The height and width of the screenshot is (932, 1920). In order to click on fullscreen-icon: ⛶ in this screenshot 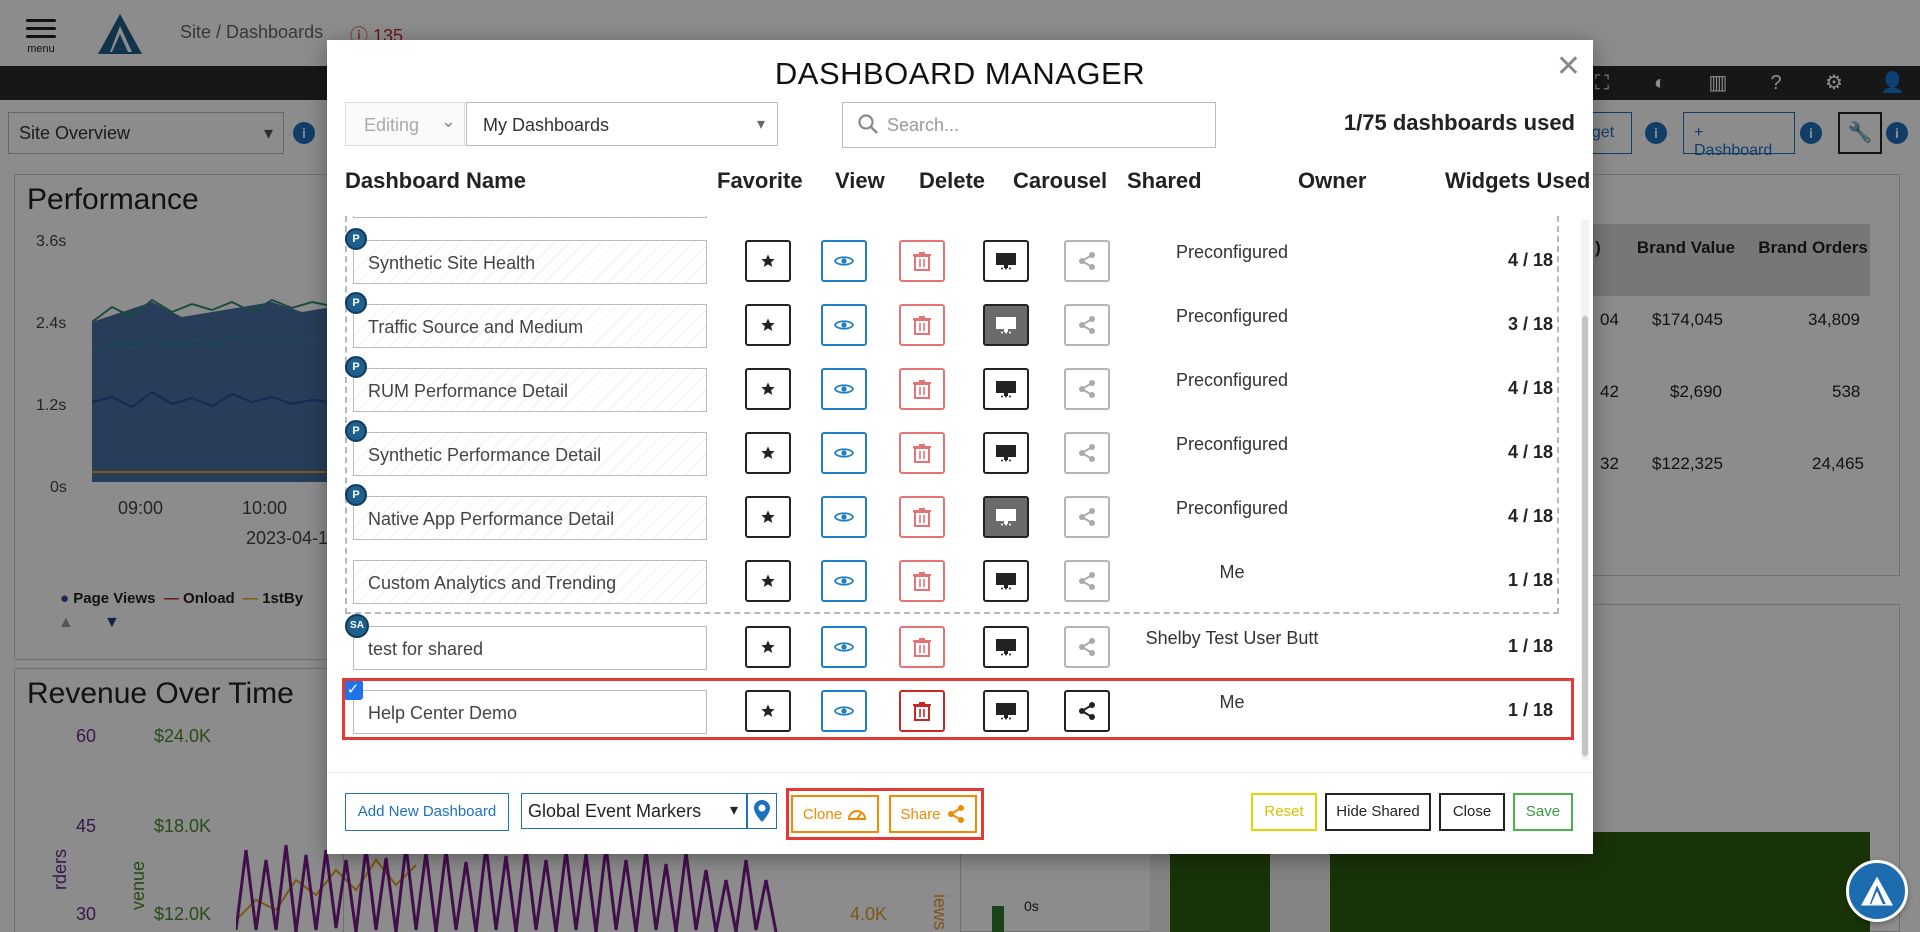, I will do `click(1602, 83)`.